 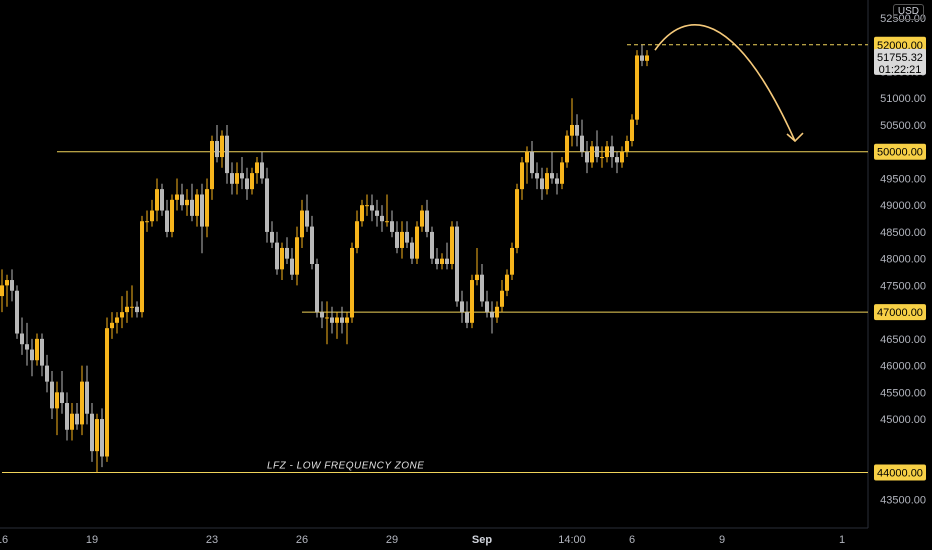 I want to click on time-tick-label: 14:00, so click(x=572, y=540).